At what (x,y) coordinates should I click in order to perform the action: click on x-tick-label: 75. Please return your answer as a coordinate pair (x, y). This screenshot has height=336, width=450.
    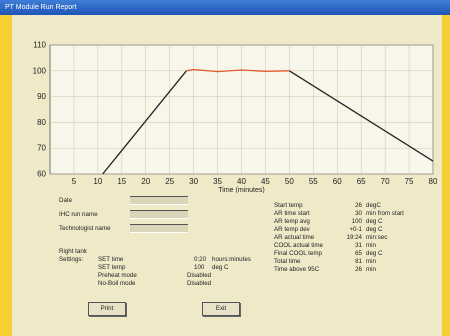
    Looking at the image, I should click on (409, 181).